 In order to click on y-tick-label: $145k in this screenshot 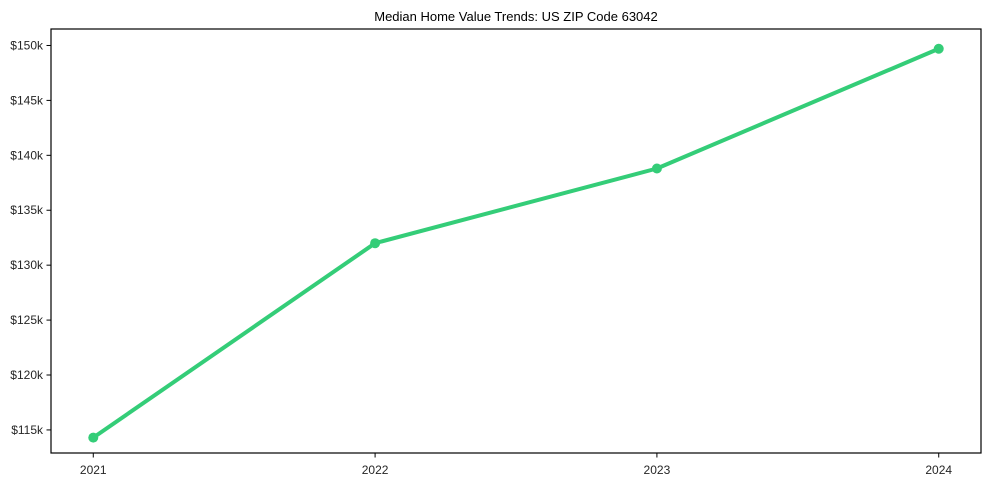, I will do `click(27, 100)`.